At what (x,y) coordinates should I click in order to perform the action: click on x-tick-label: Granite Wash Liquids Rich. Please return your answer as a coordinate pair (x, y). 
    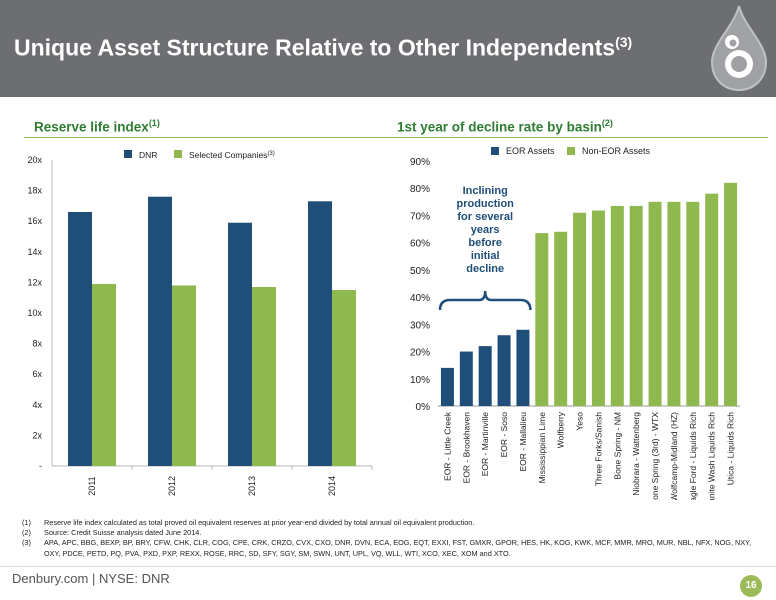
    Looking at the image, I should click on (712, 456).